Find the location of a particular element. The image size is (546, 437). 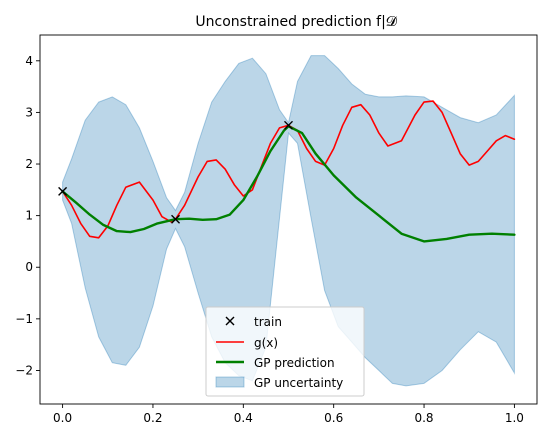

legend-box is located at coordinates (285, 351).